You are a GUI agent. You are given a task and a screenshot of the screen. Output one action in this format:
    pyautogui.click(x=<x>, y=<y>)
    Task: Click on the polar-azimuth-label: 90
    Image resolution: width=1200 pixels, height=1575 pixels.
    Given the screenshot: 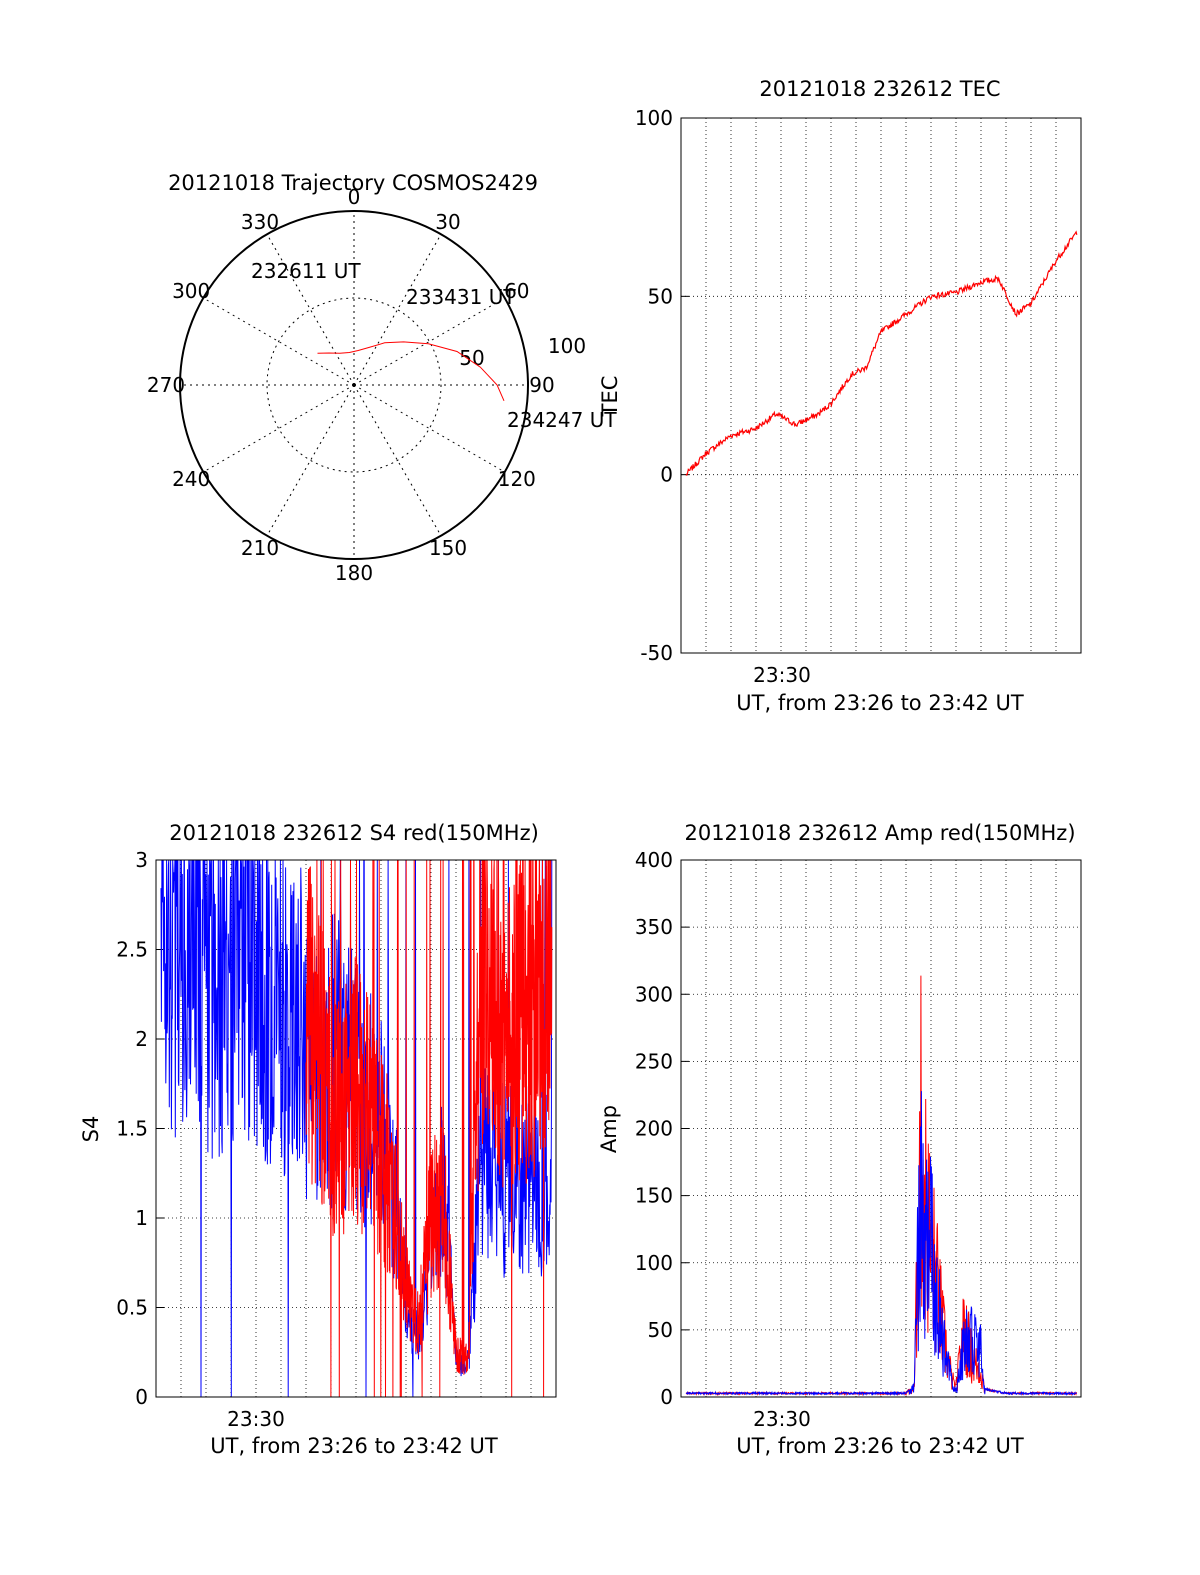 What is the action you would take?
    pyautogui.click(x=541, y=385)
    